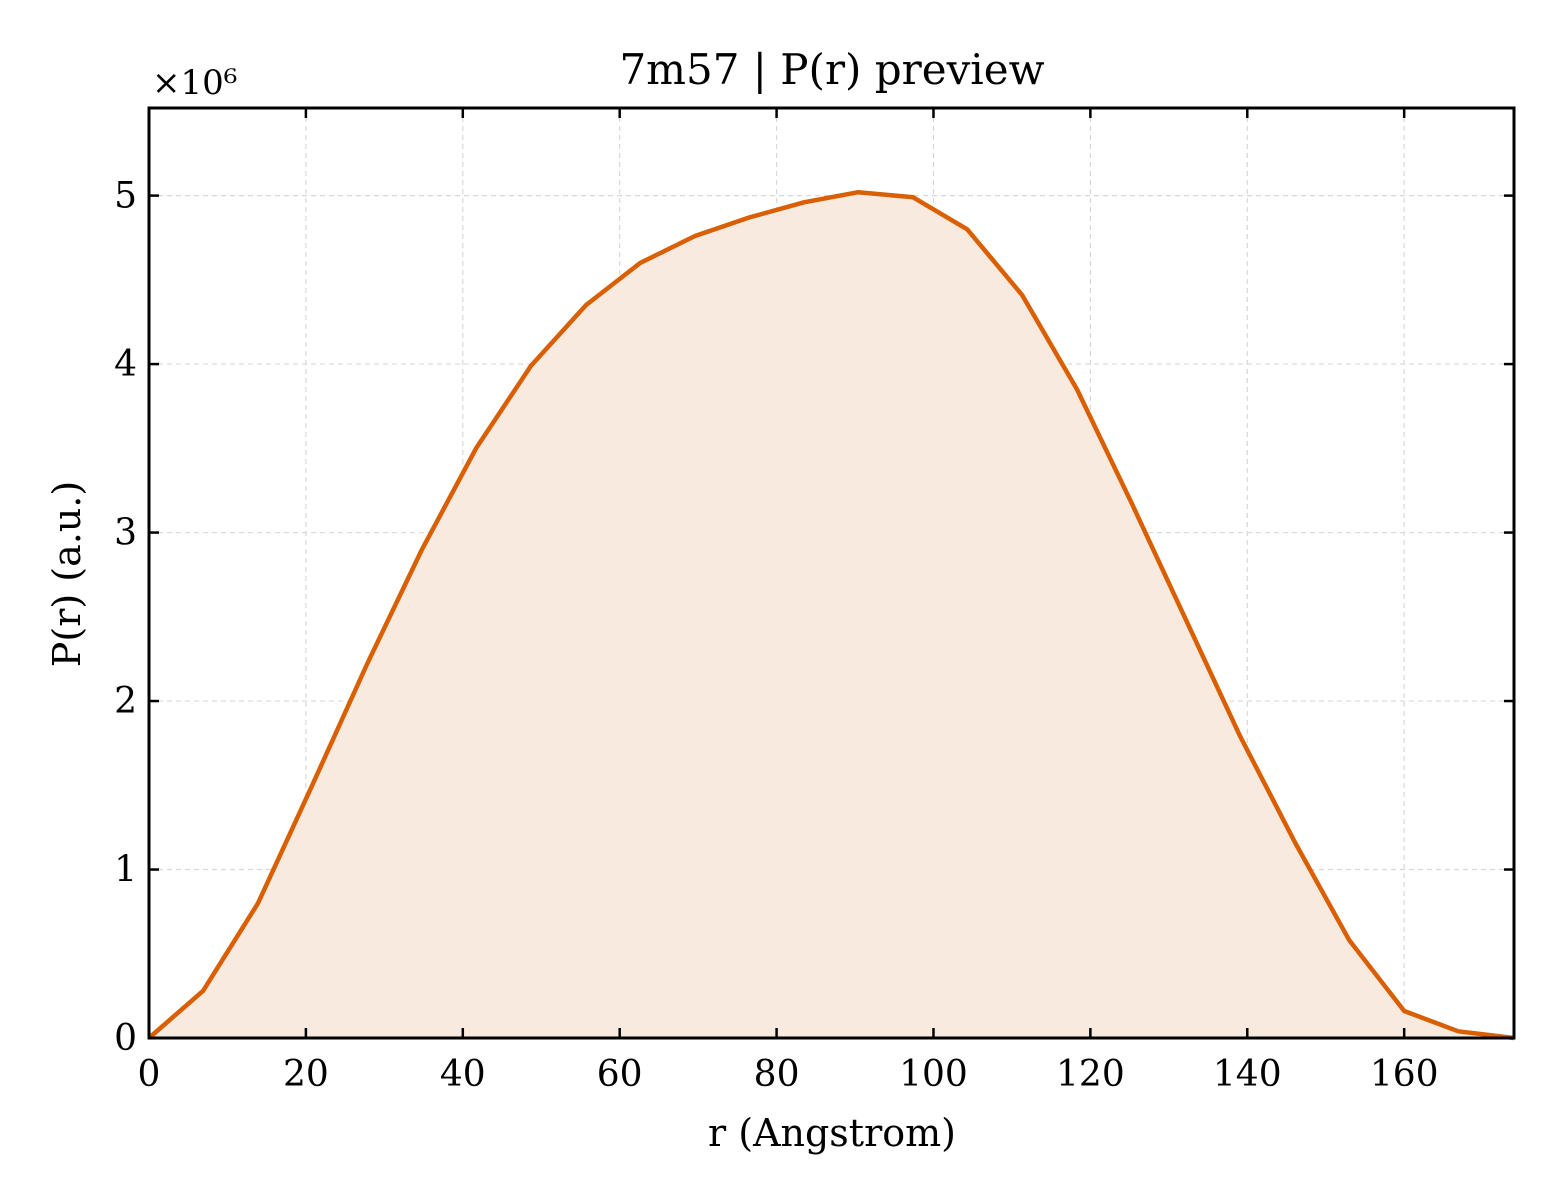 This screenshot has width=1560, height=1200. Describe the element at coordinates (149, 1074) in the screenshot. I see `x-tick-label: 0` at that location.